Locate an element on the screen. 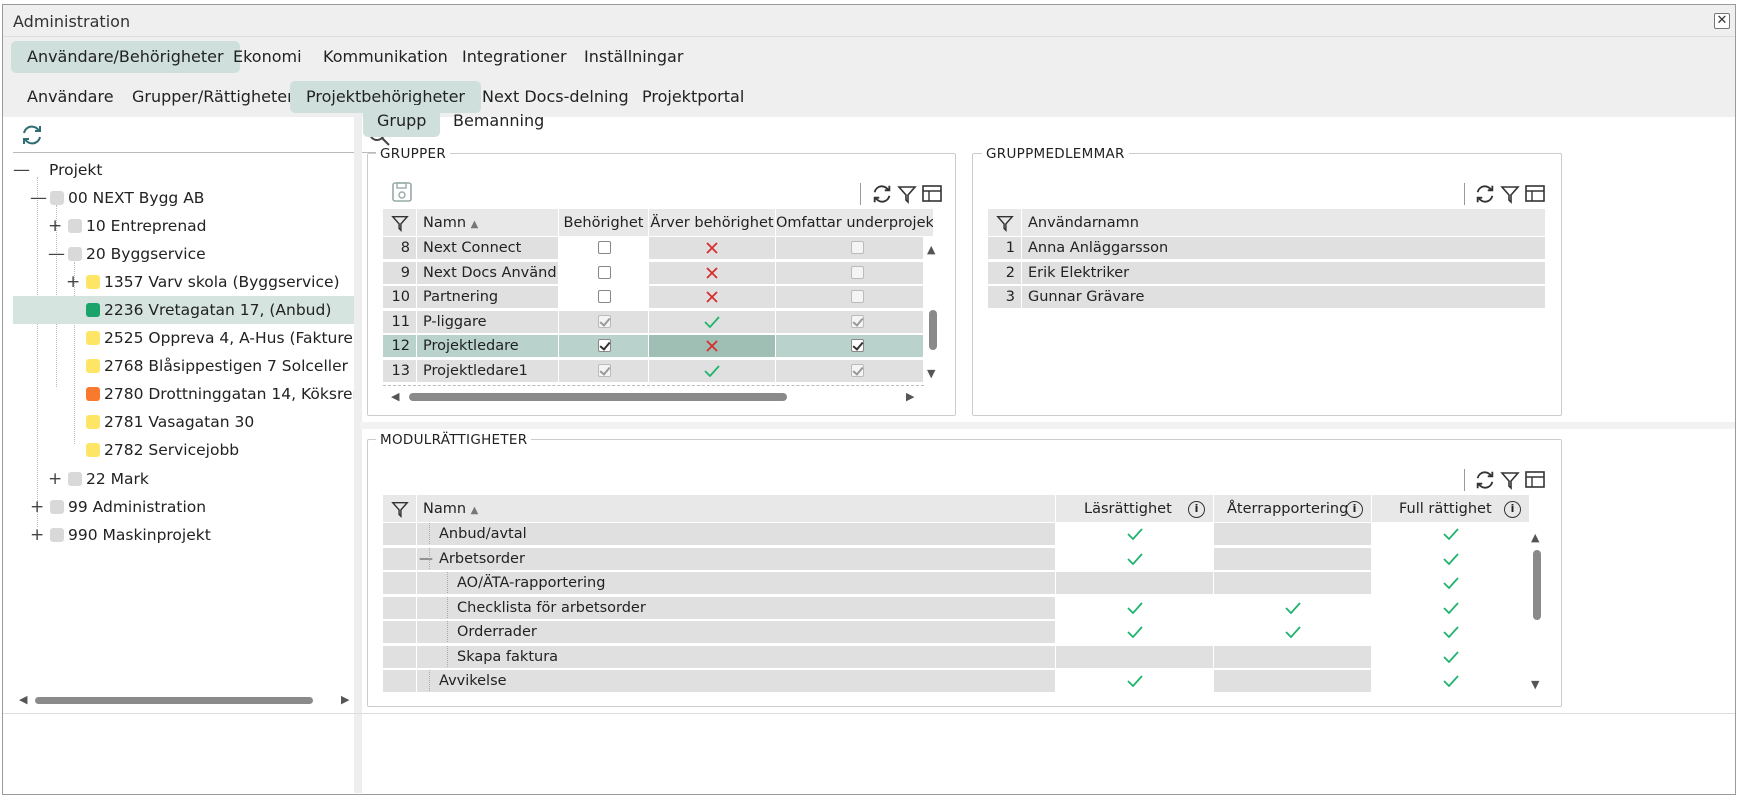  refresh-icon is located at coordinates (1485, 194).